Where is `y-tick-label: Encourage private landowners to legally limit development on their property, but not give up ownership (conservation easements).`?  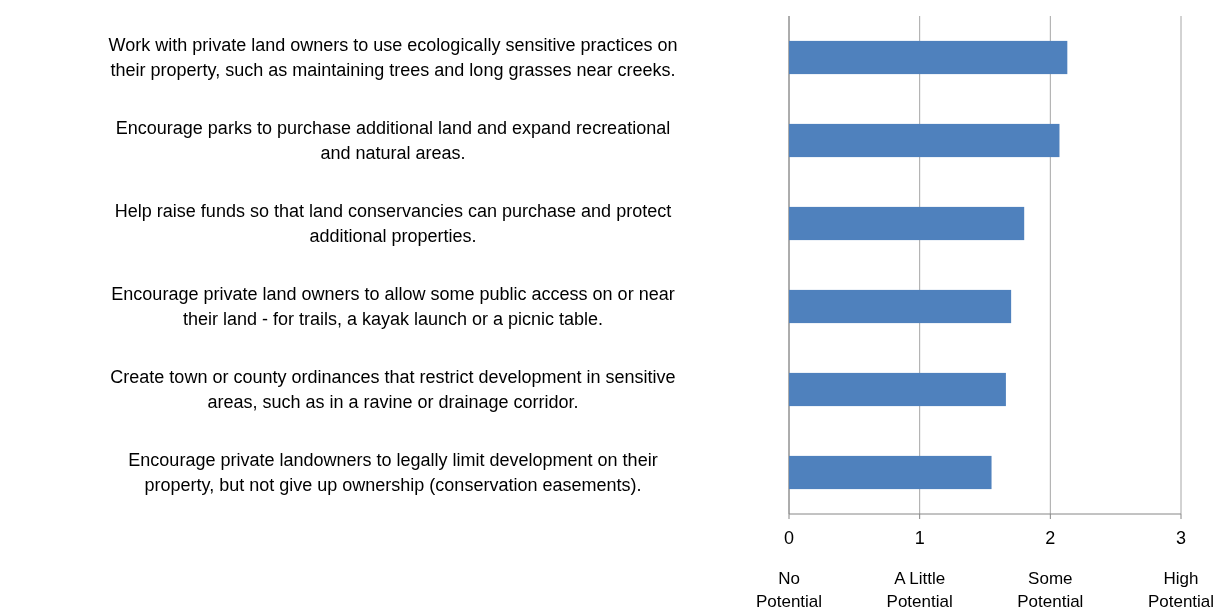
y-tick-label: Encourage private landowners to legally limit development on their property, but not give up ownership (conservation easements). is located at coordinates (393, 472).